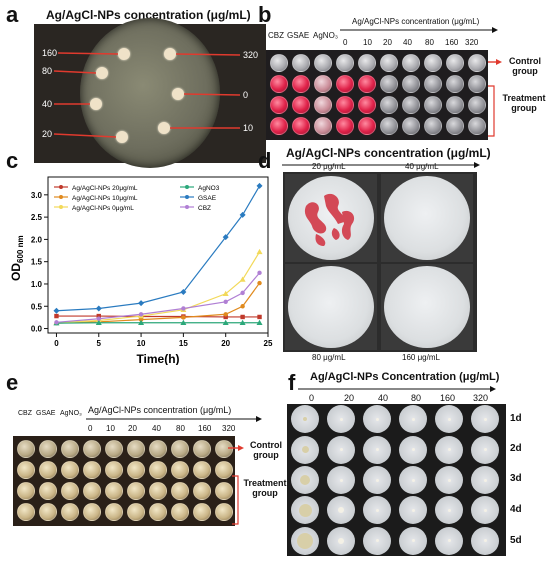 The image size is (550, 563). Describe the element at coordinates (158, 255) in the screenshot. I see `plot-frame` at that location.